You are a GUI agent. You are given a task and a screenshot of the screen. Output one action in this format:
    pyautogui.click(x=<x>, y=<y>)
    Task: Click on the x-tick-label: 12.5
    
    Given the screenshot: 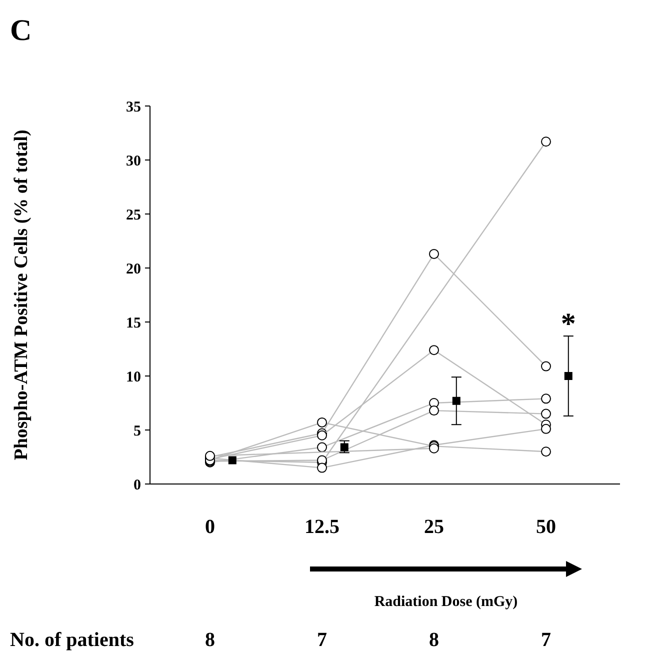 What is the action you would take?
    pyautogui.click(x=322, y=527)
    